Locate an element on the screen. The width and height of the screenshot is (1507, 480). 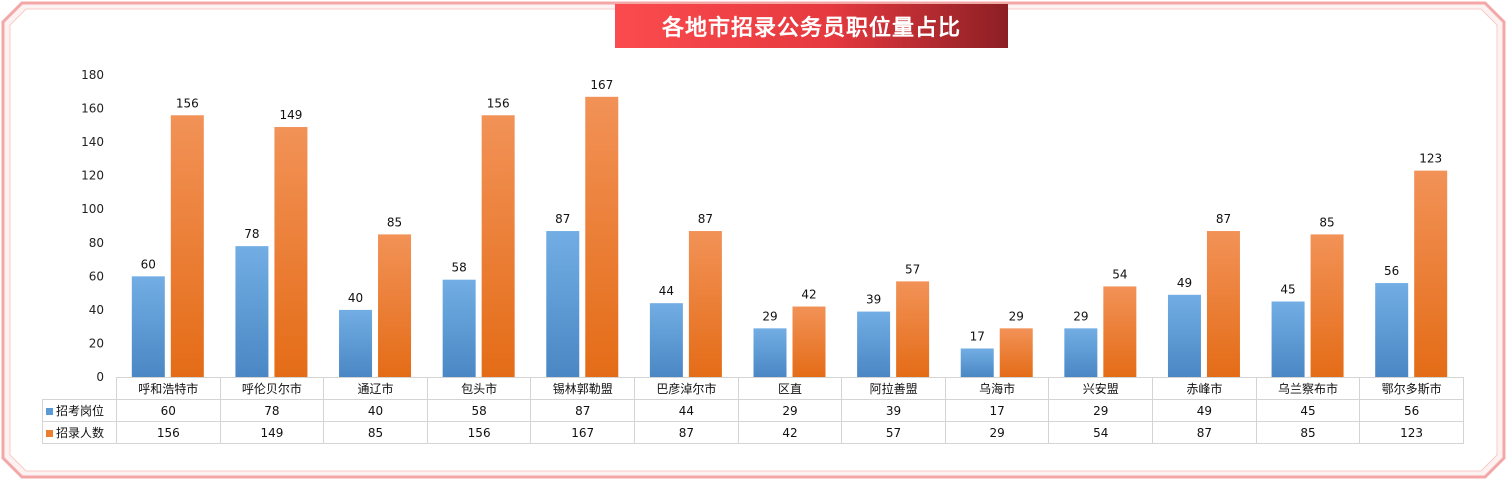
category-label: 乌兰察布市 is located at coordinates (1308, 388).